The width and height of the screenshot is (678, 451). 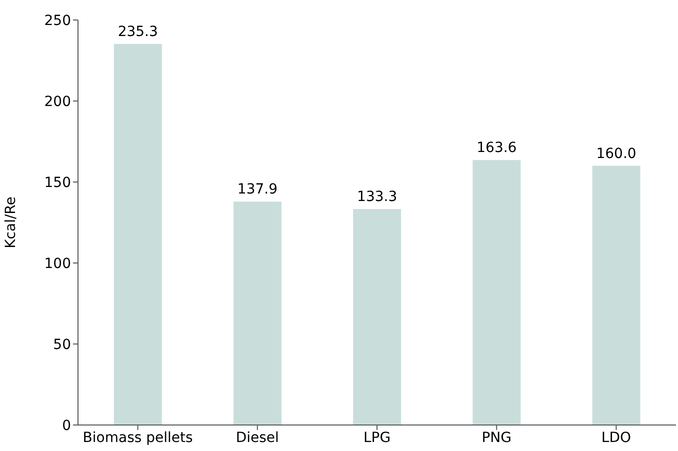 I want to click on data-label: 133.3, so click(x=377, y=197).